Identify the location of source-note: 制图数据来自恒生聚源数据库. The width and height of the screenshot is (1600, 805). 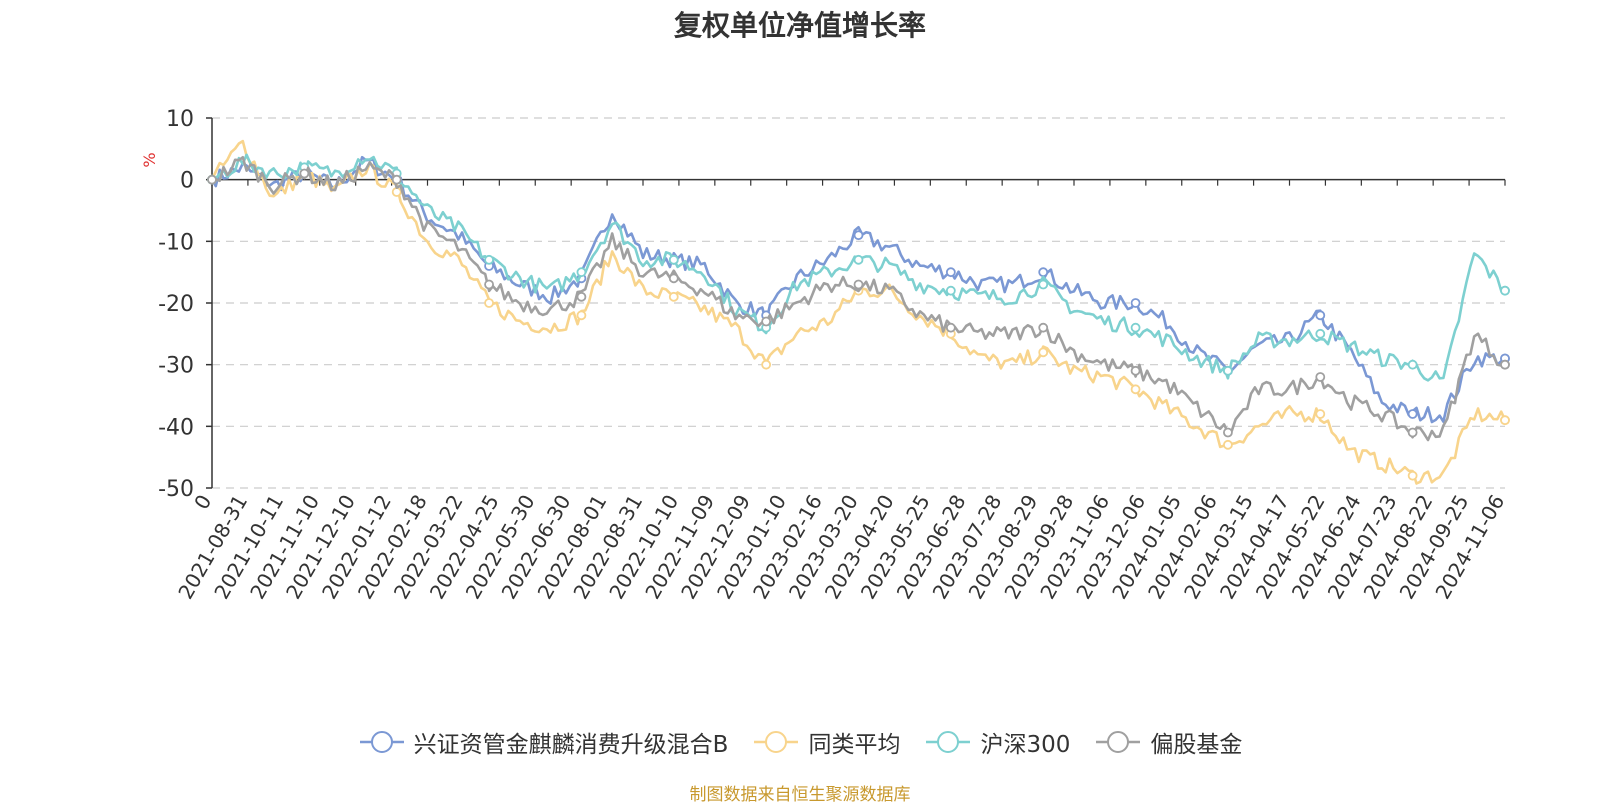
(800, 795).